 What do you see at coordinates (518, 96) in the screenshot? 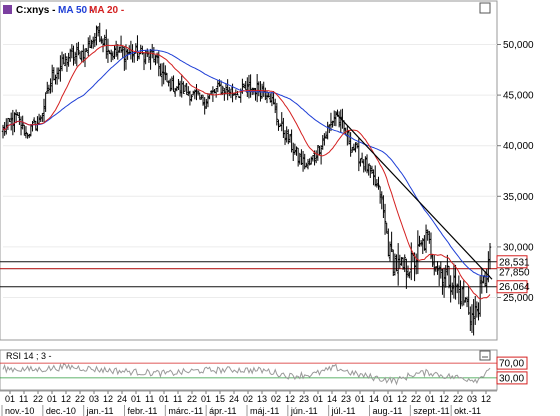
I see `y-tick-label: 45,000` at bounding box center [518, 96].